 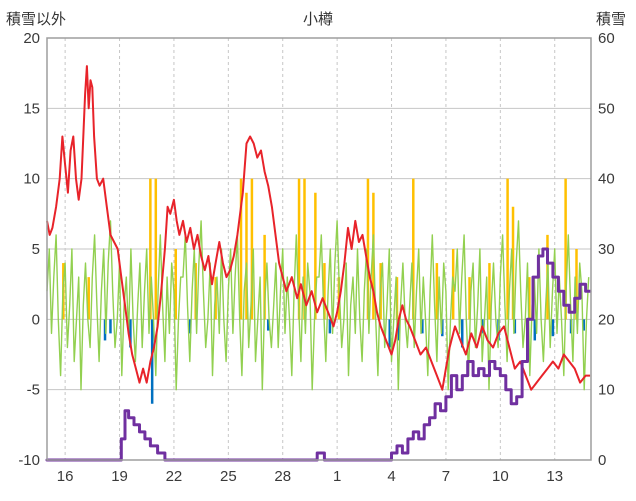 What do you see at coordinates (36, 249) in the screenshot?
I see `left-axis-tick-label: 5` at bounding box center [36, 249].